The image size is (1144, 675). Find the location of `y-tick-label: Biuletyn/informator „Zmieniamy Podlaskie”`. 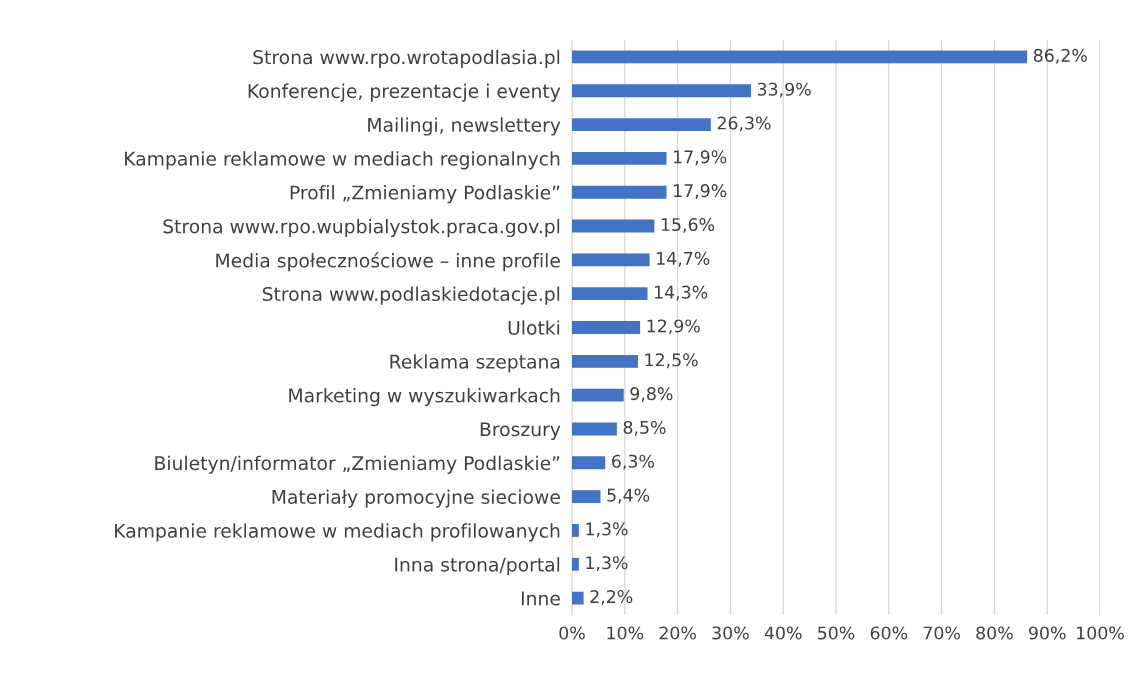

y-tick-label: Biuletyn/informator „Zmieniamy Podlaskie” is located at coordinates (357, 464).